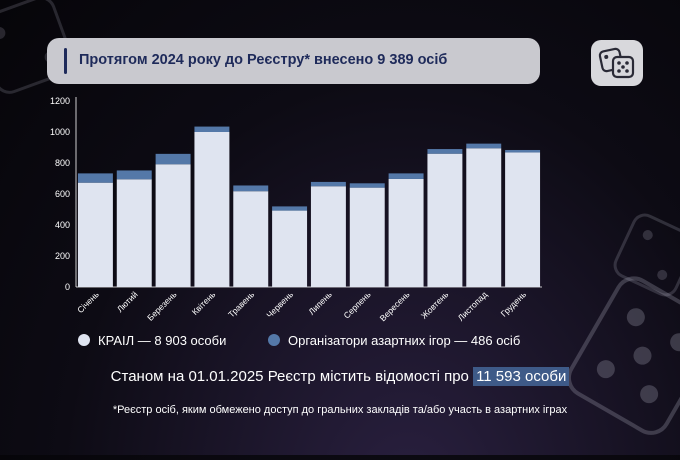 This screenshot has width=680, height=460. I want to click on title-accent-bar, so click(65, 61).